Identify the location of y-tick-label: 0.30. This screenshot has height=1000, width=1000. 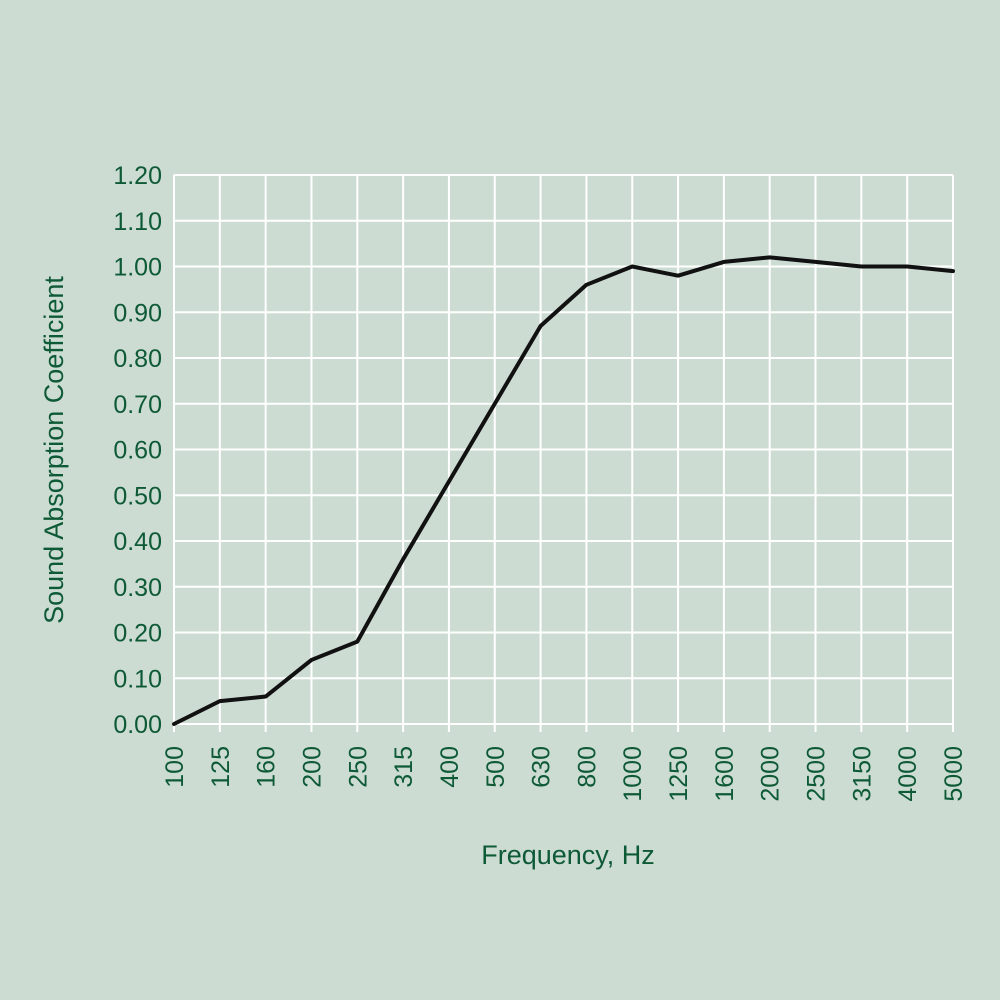
(137, 588).